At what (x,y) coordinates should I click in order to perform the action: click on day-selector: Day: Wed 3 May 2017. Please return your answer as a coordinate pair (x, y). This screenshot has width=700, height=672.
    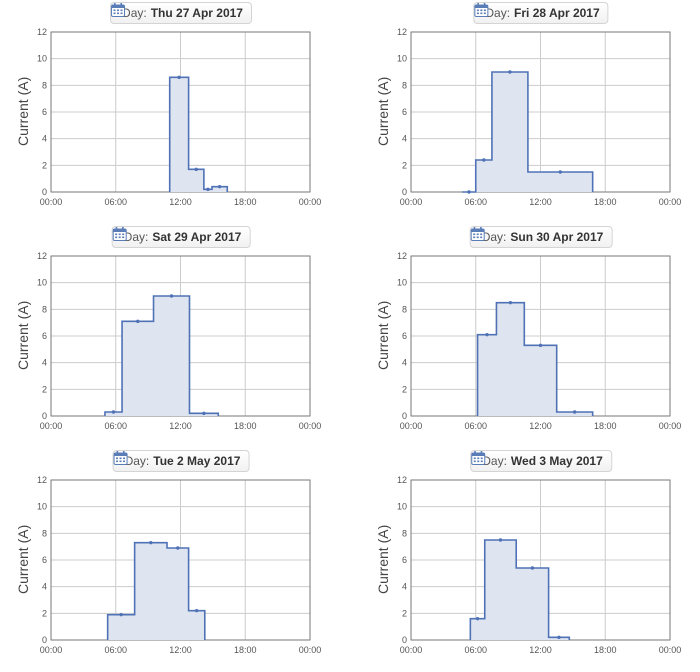
    Looking at the image, I should click on (541, 461).